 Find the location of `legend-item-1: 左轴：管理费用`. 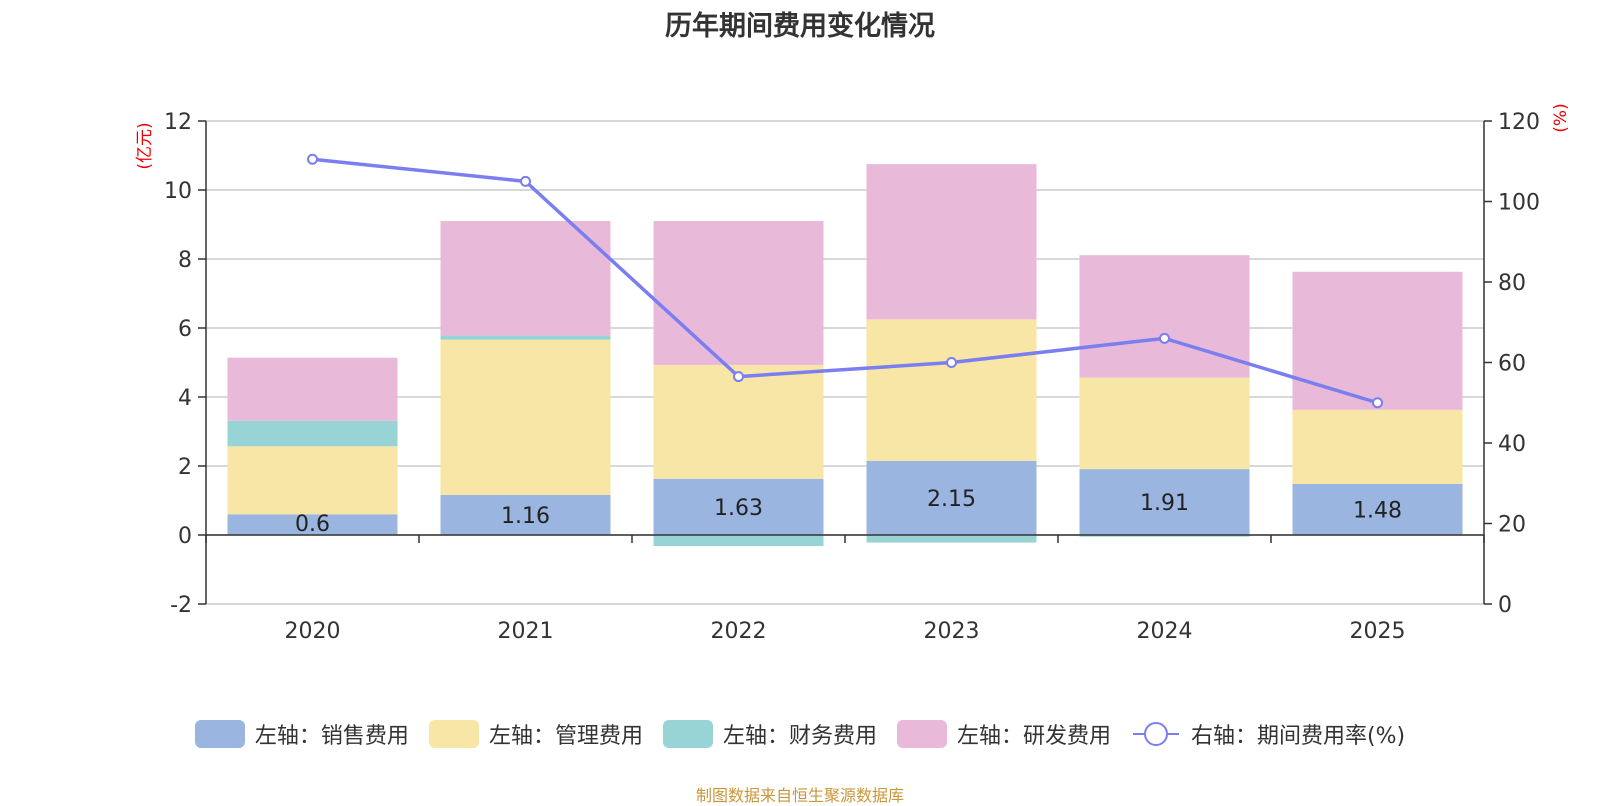

legend-item-1: 左轴：管理费用 is located at coordinates (535, 734).